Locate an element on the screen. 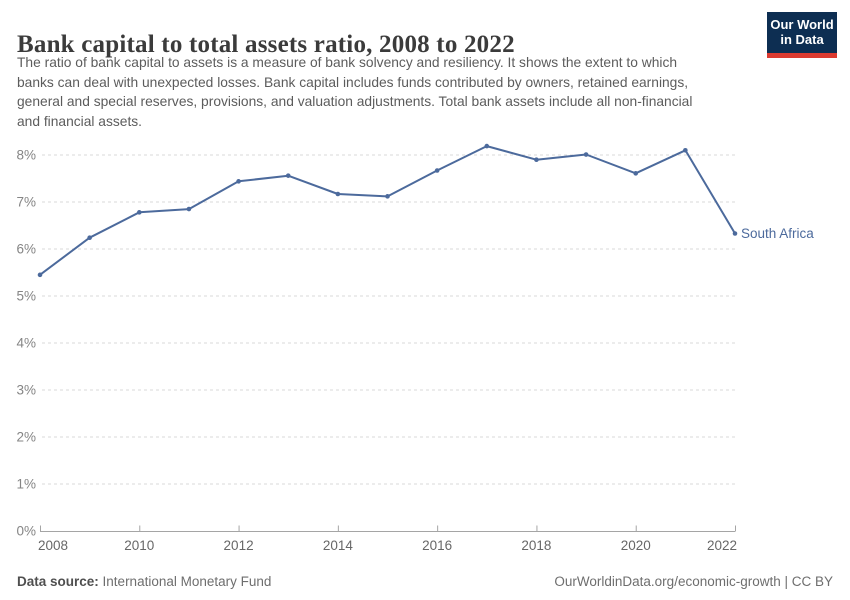  x-tick-label: 2016 is located at coordinates (437, 545).